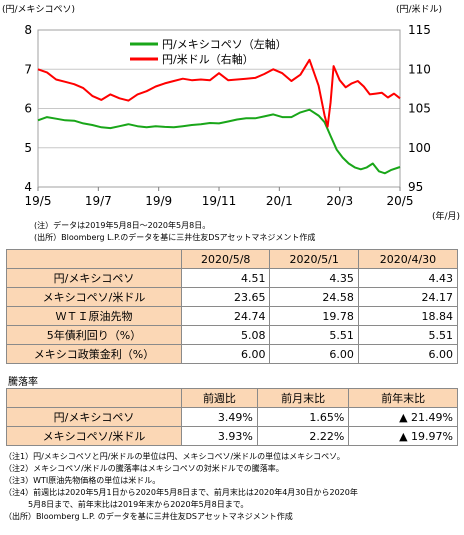 Image resolution: width=464 pixels, height=535 pixels. I want to click on right-axis-ticks: 95 100 105 110 115, so click(419, 108).